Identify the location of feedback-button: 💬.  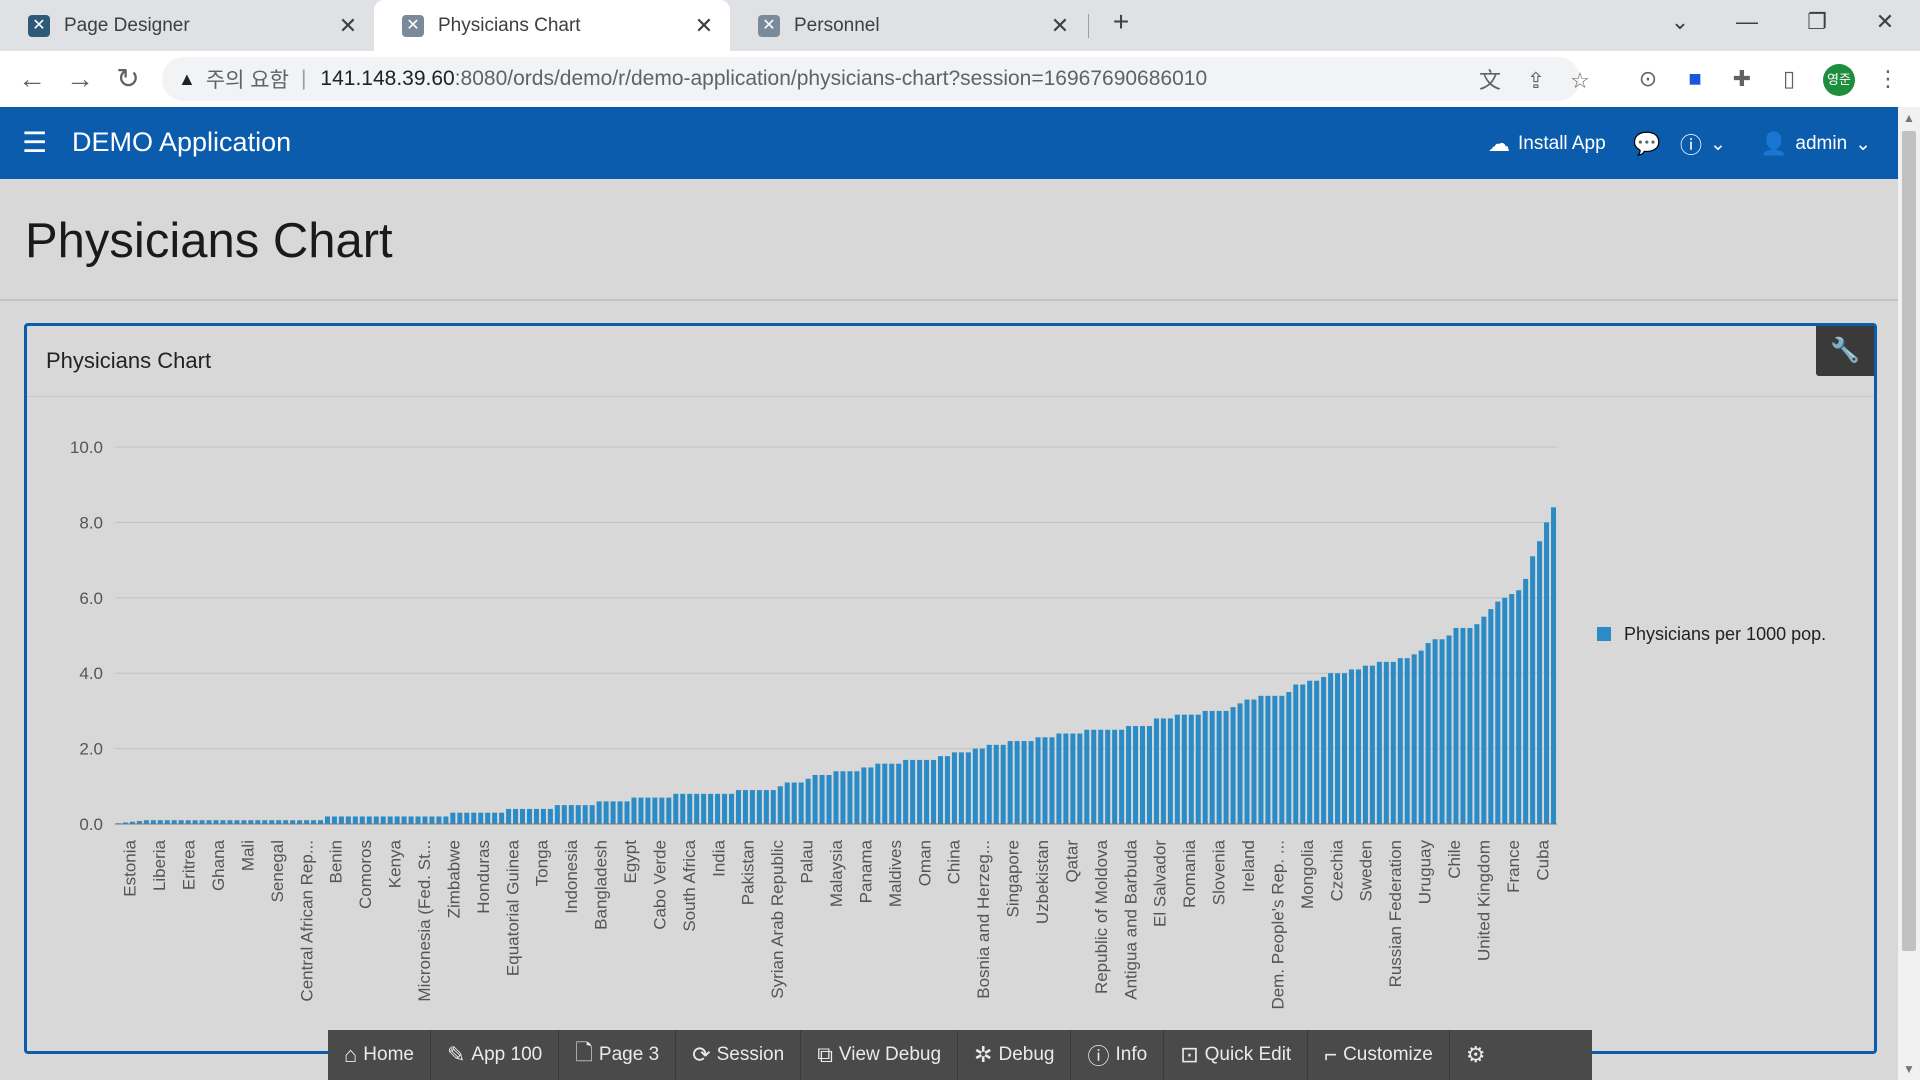
(1650, 144).